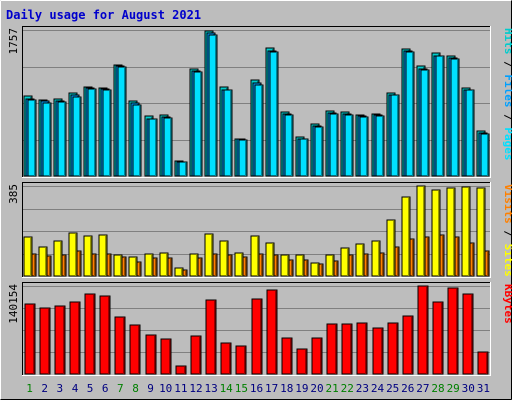 This screenshot has height=400, width=512. I want to click on x-tick-label: 6, so click(105, 388).